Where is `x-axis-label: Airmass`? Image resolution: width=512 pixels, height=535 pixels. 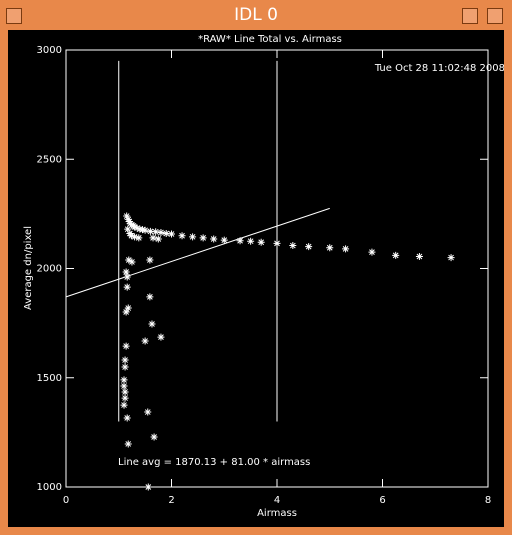
x-axis-label: Airmass is located at coordinates (277, 513).